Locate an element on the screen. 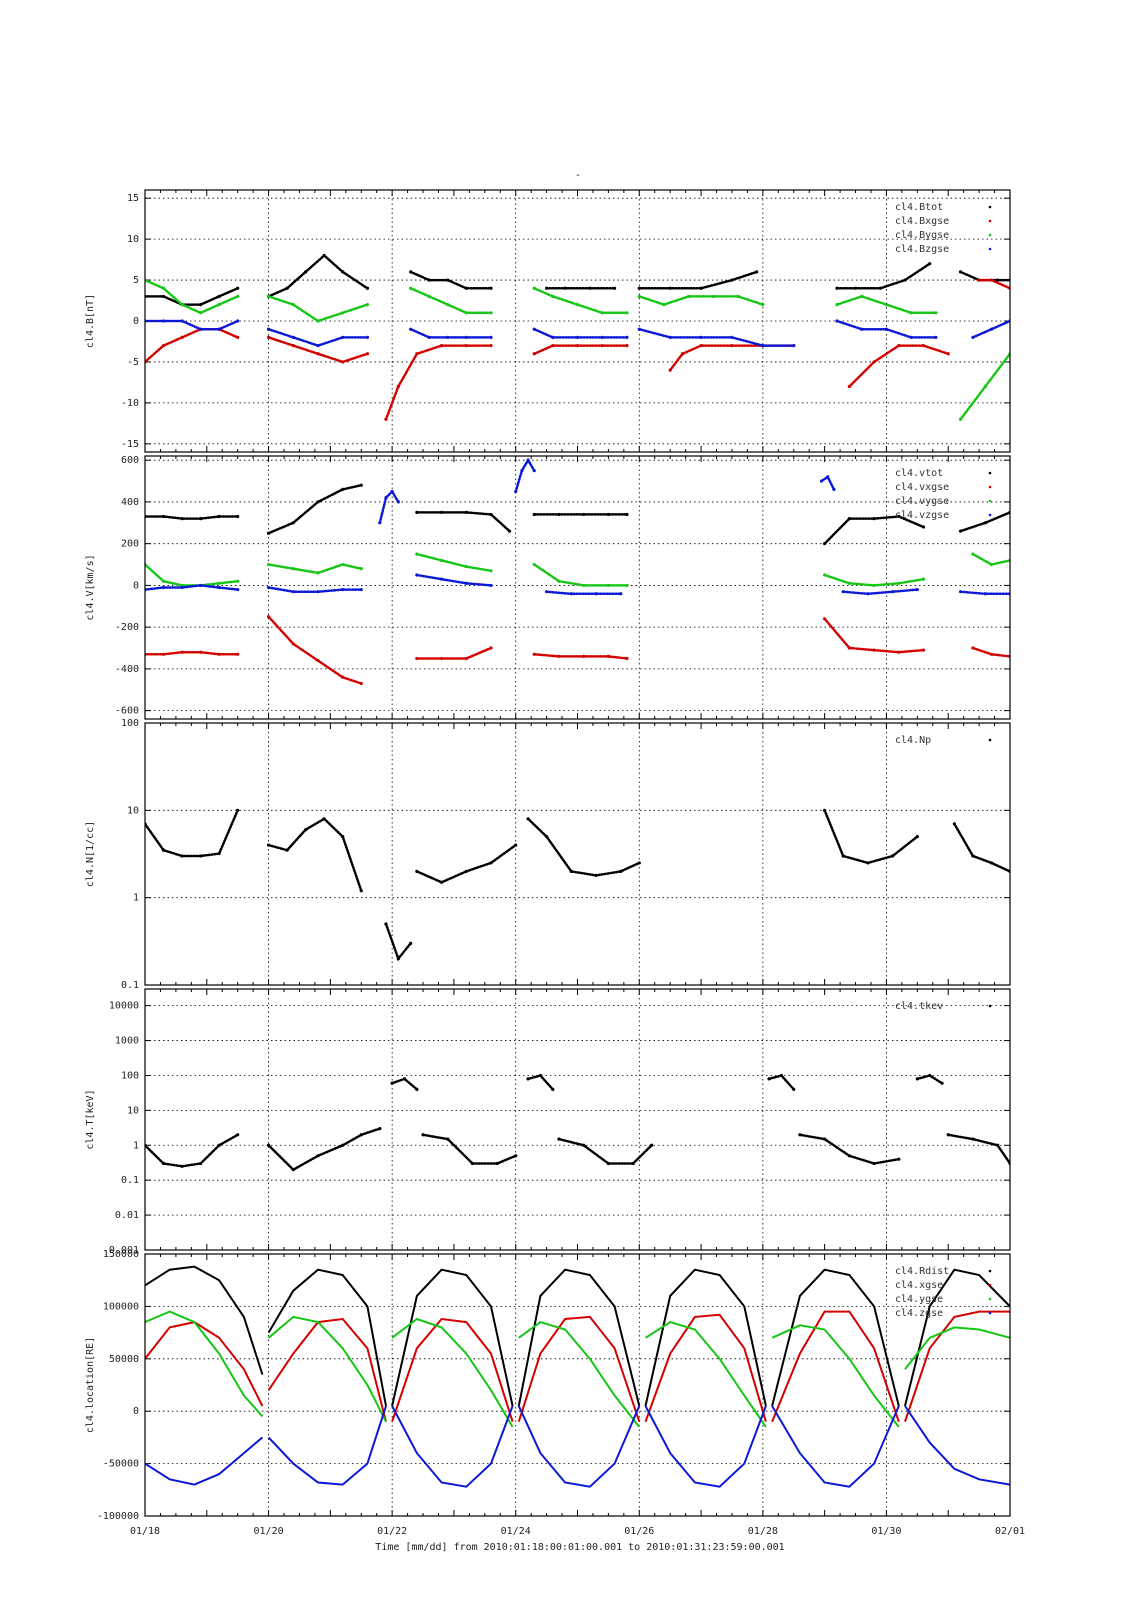  legend-label: cl4.ygse is located at coordinates (919, 1299).